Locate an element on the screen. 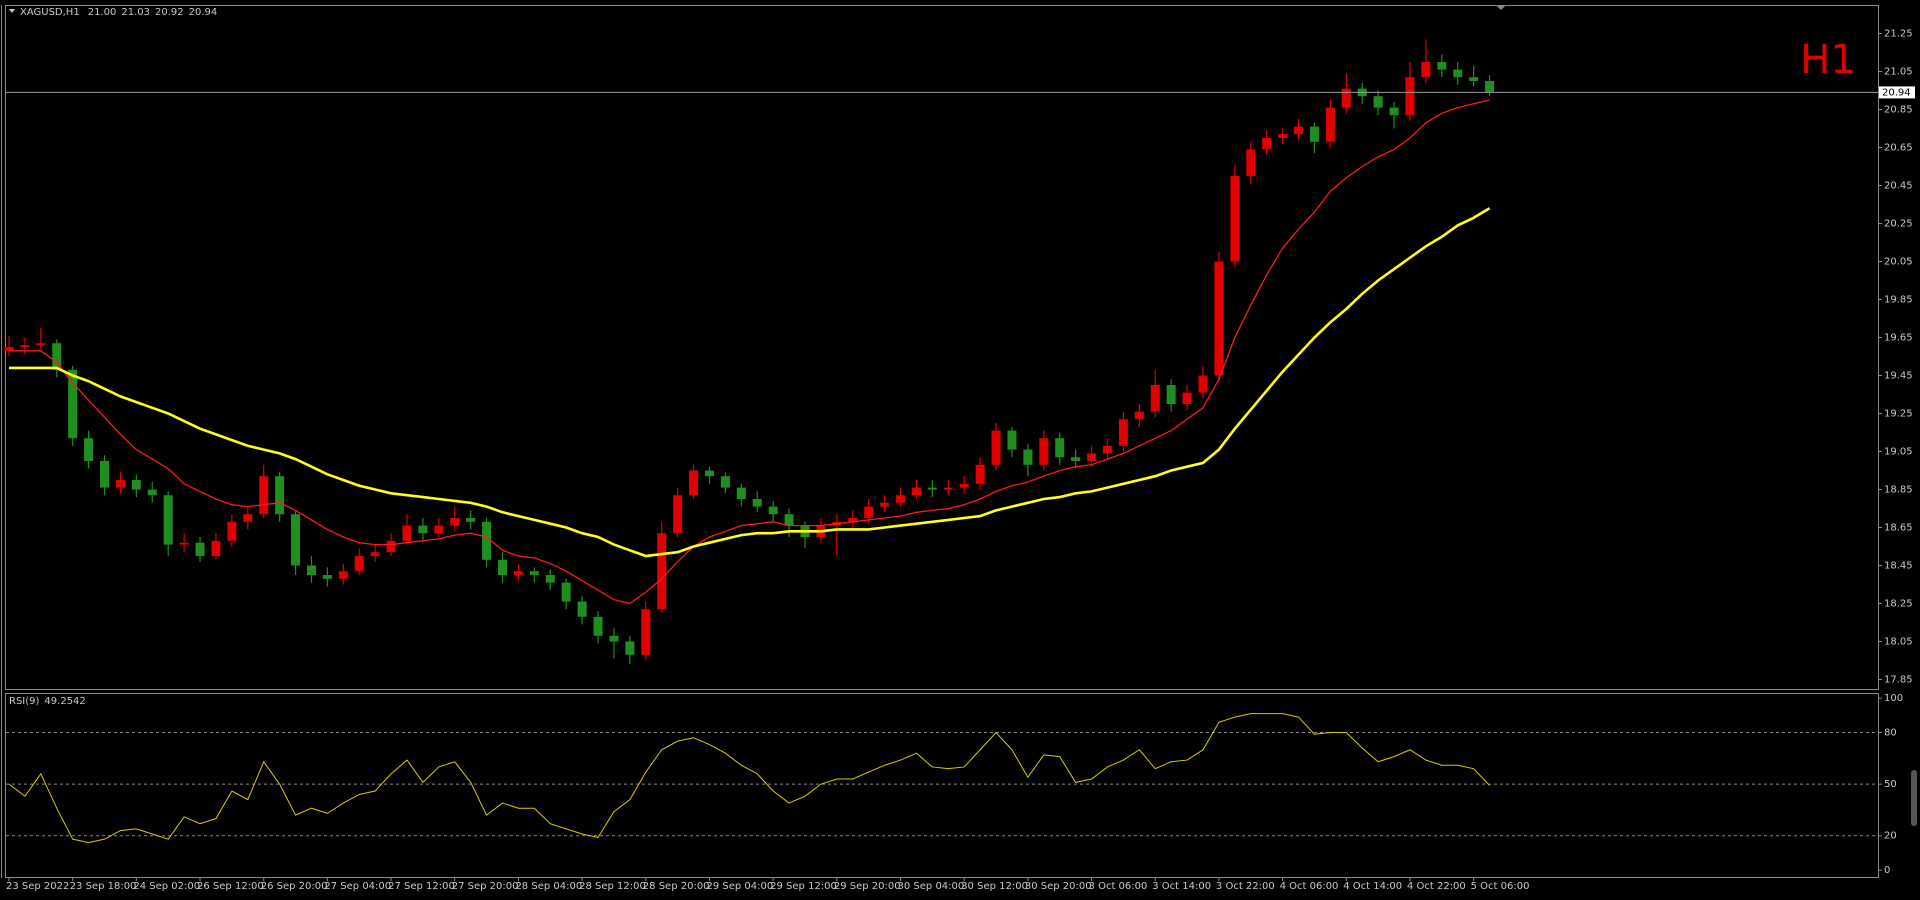  y-tick-label: 19.65 is located at coordinates (1898, 338).